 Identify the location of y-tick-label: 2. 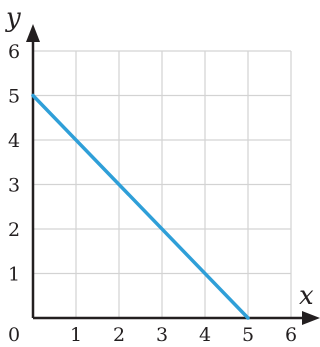
(14, 230).